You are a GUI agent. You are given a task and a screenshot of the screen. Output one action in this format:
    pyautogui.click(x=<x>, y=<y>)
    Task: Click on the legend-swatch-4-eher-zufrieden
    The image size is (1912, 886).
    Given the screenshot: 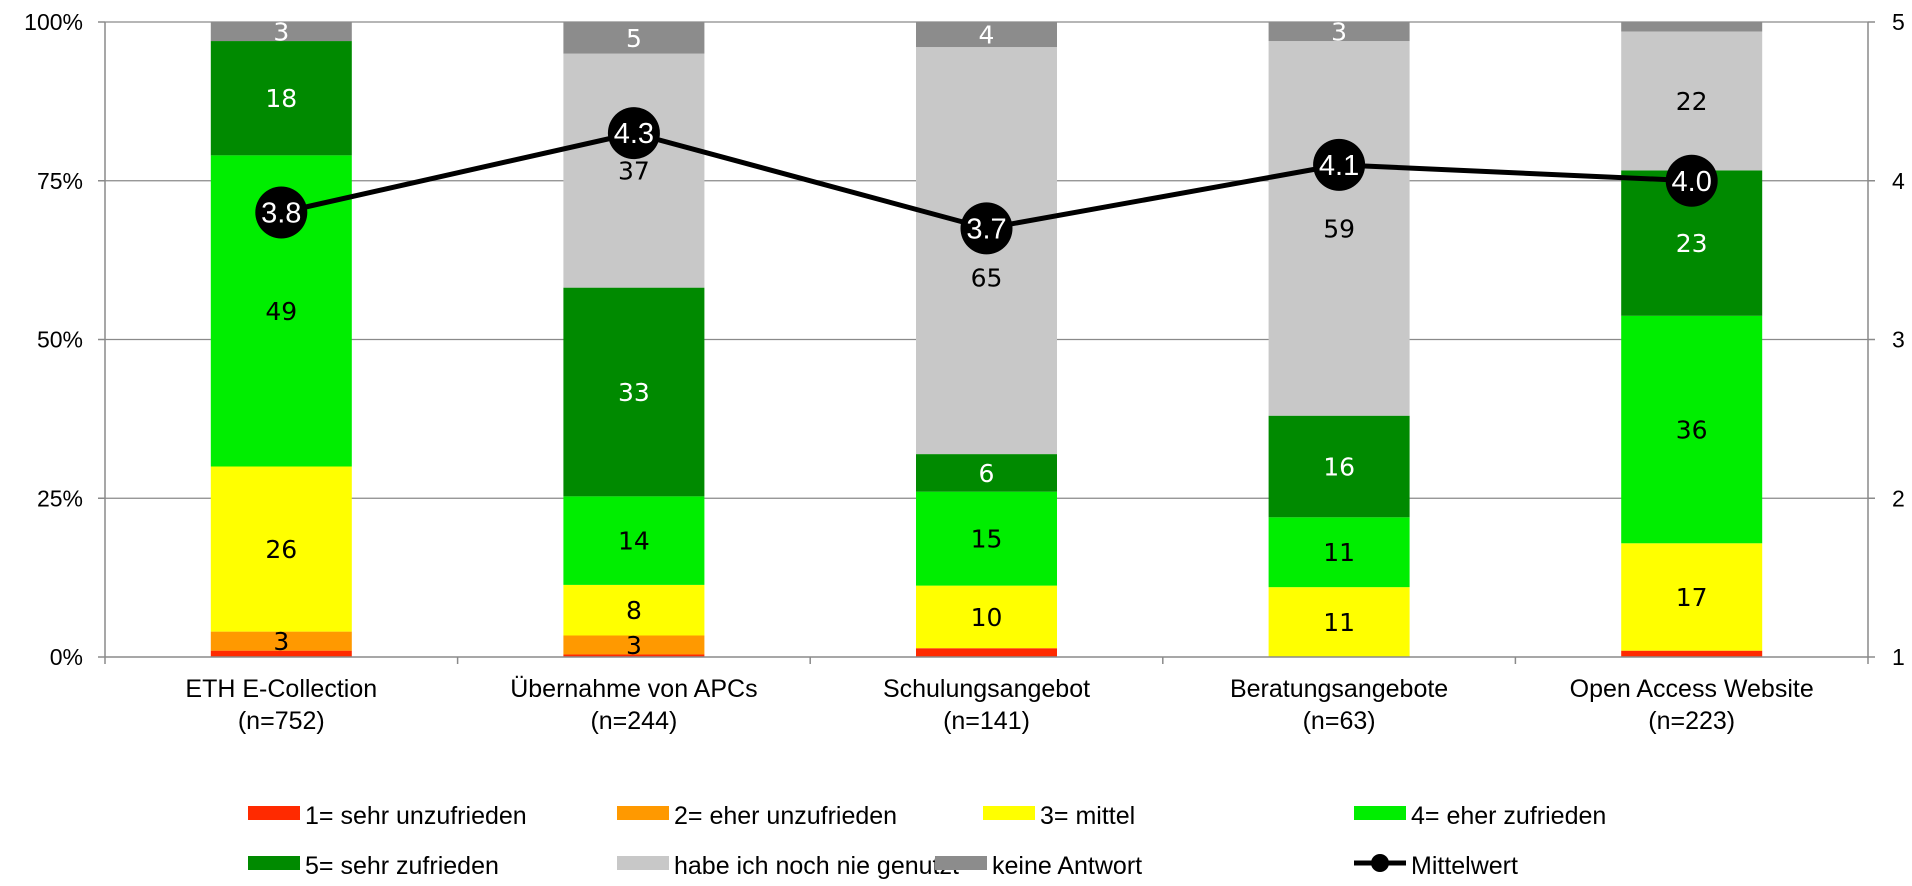 What is the action you would take?
    pyautogui.click(x=1380, y=813)
    